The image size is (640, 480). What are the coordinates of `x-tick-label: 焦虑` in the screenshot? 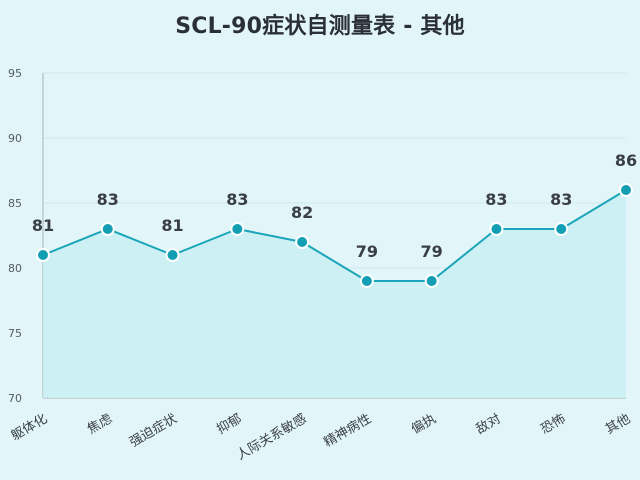 It's located at (100, 424).